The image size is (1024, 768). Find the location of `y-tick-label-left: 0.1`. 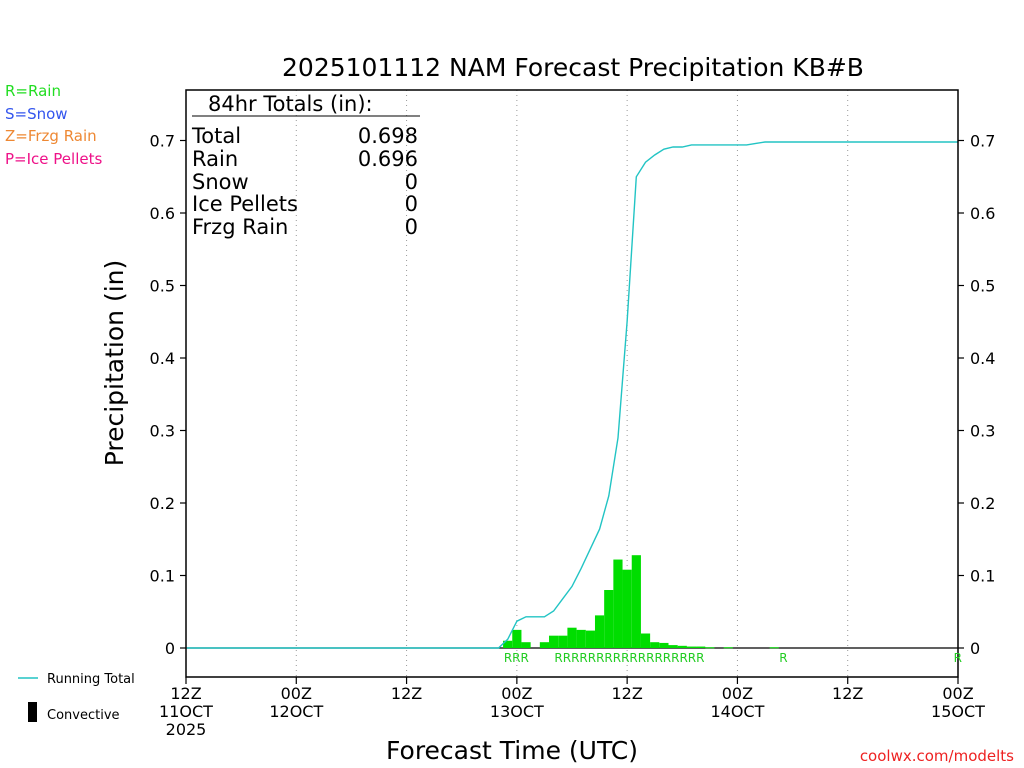

y-tick-label-left: 0.1 is located at coordinates (162, 576).